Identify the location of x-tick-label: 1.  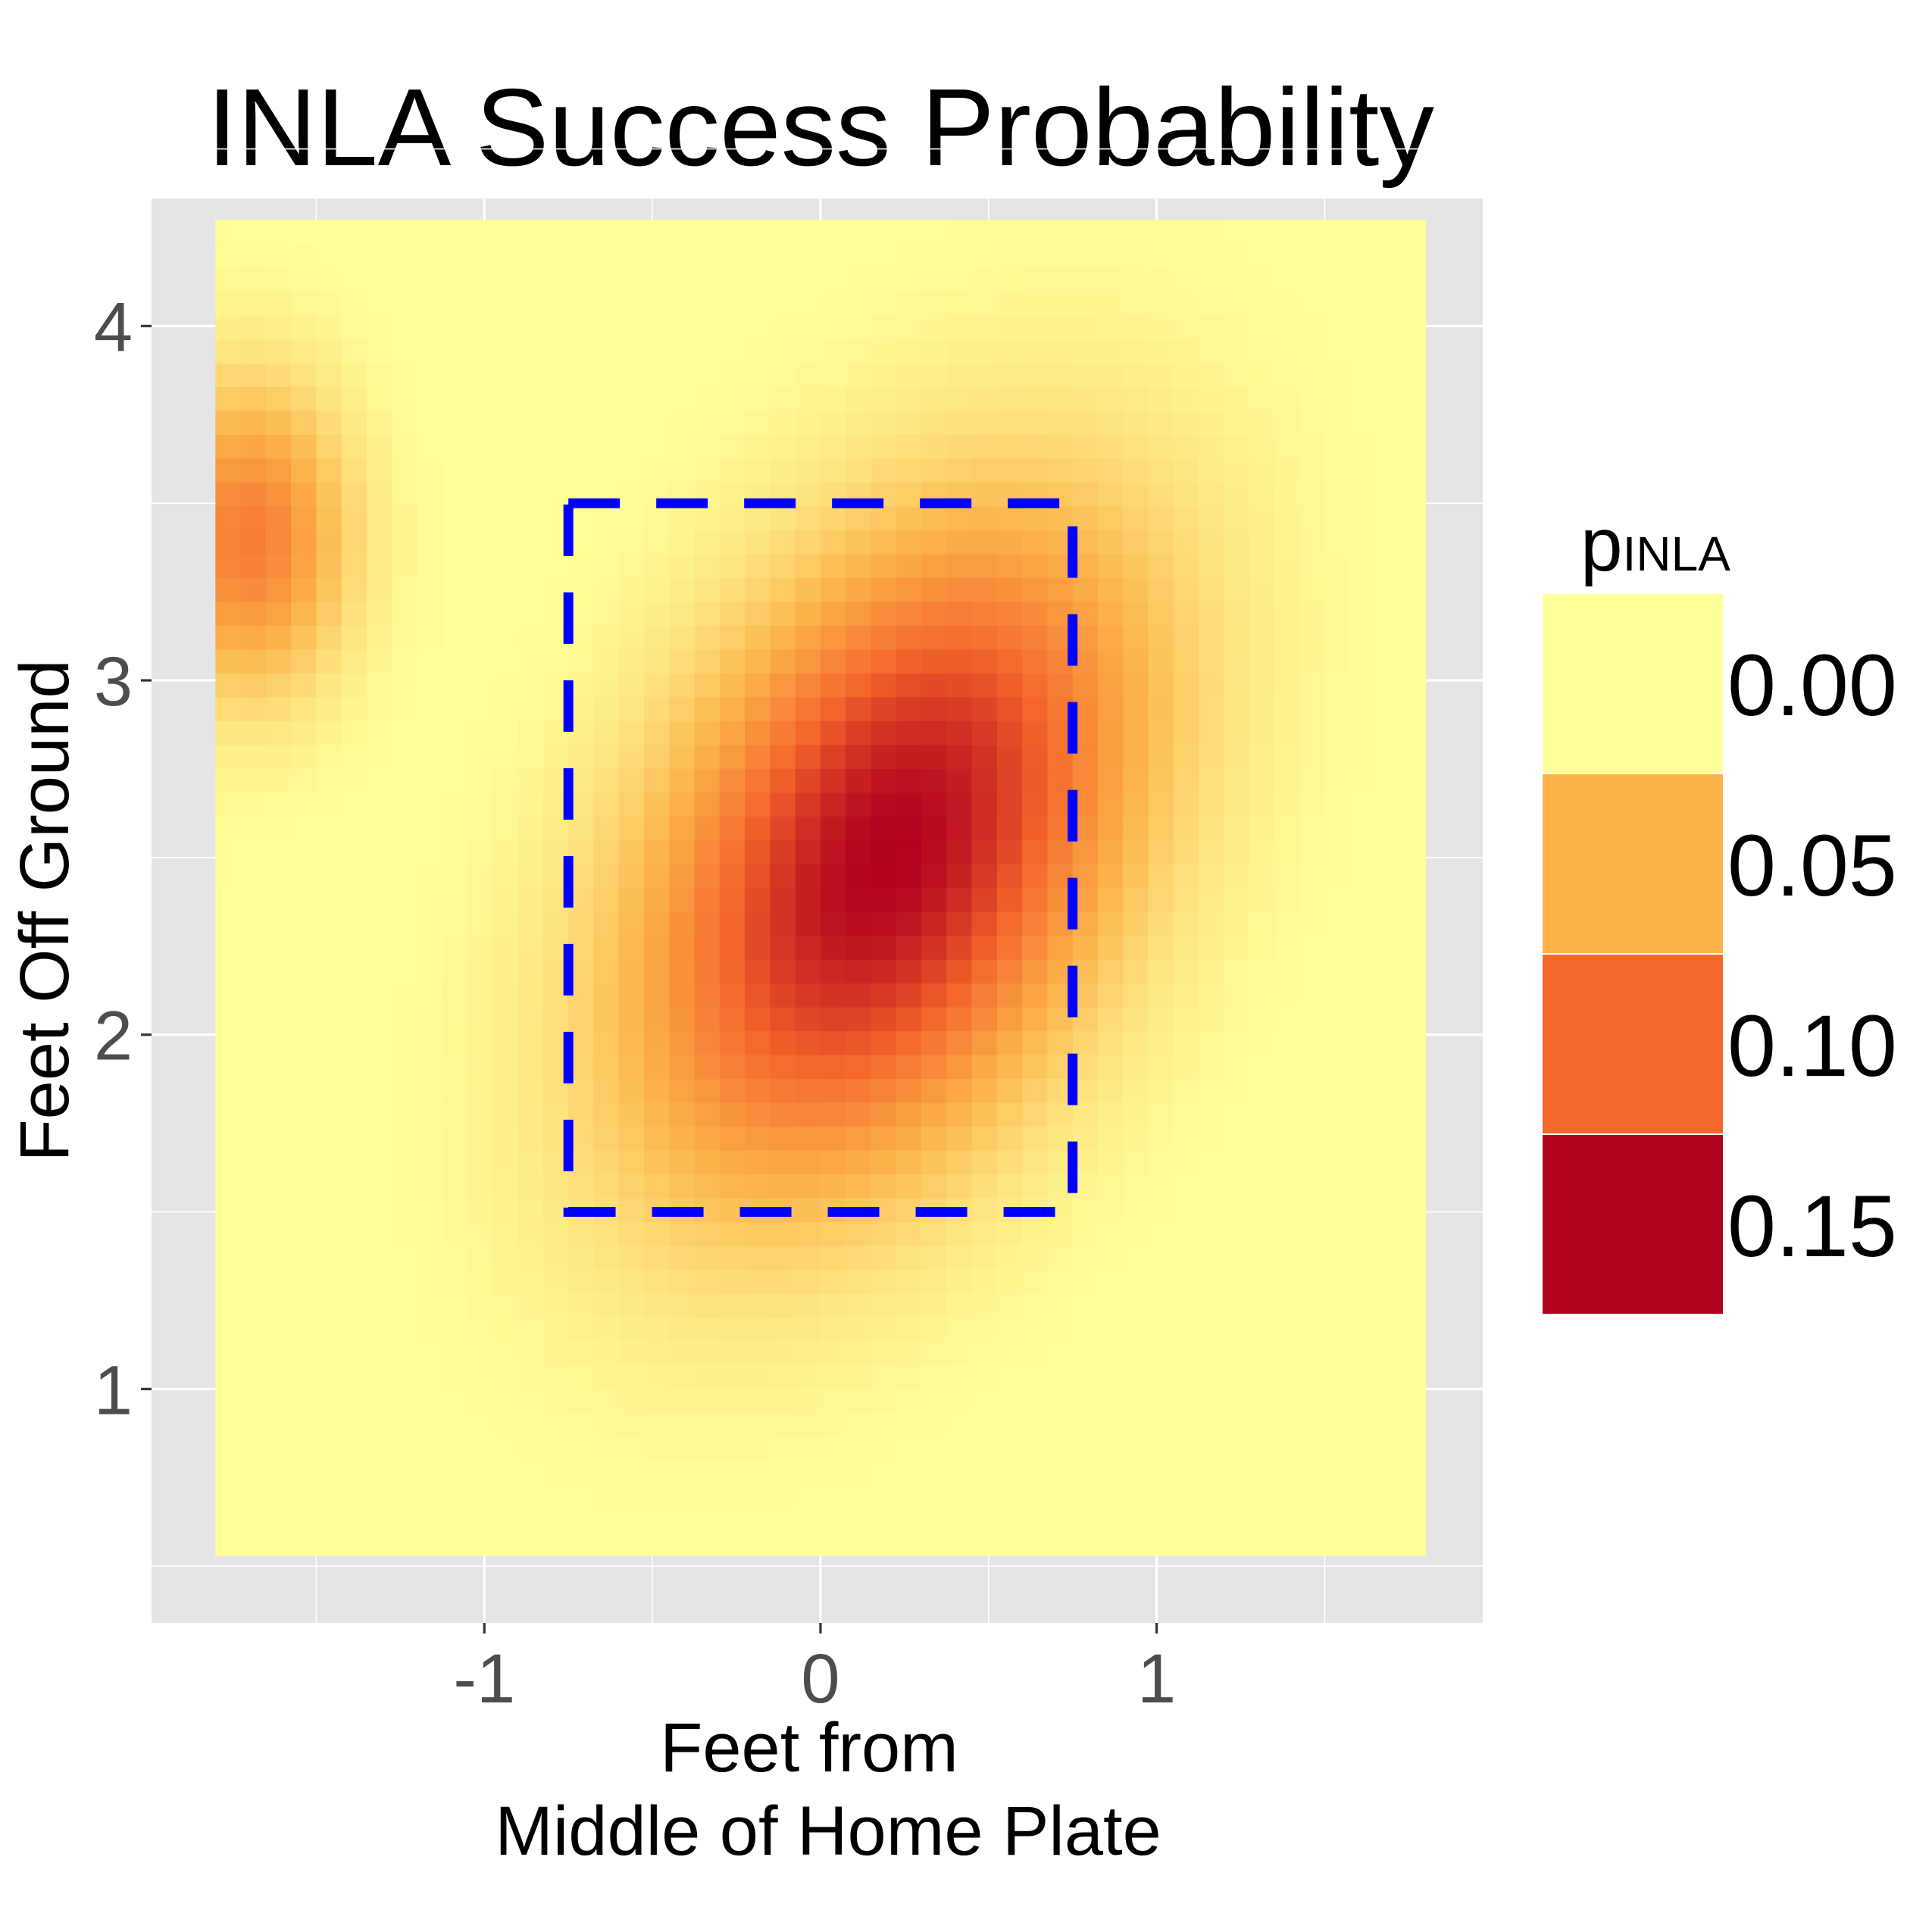
(1156, 1679).